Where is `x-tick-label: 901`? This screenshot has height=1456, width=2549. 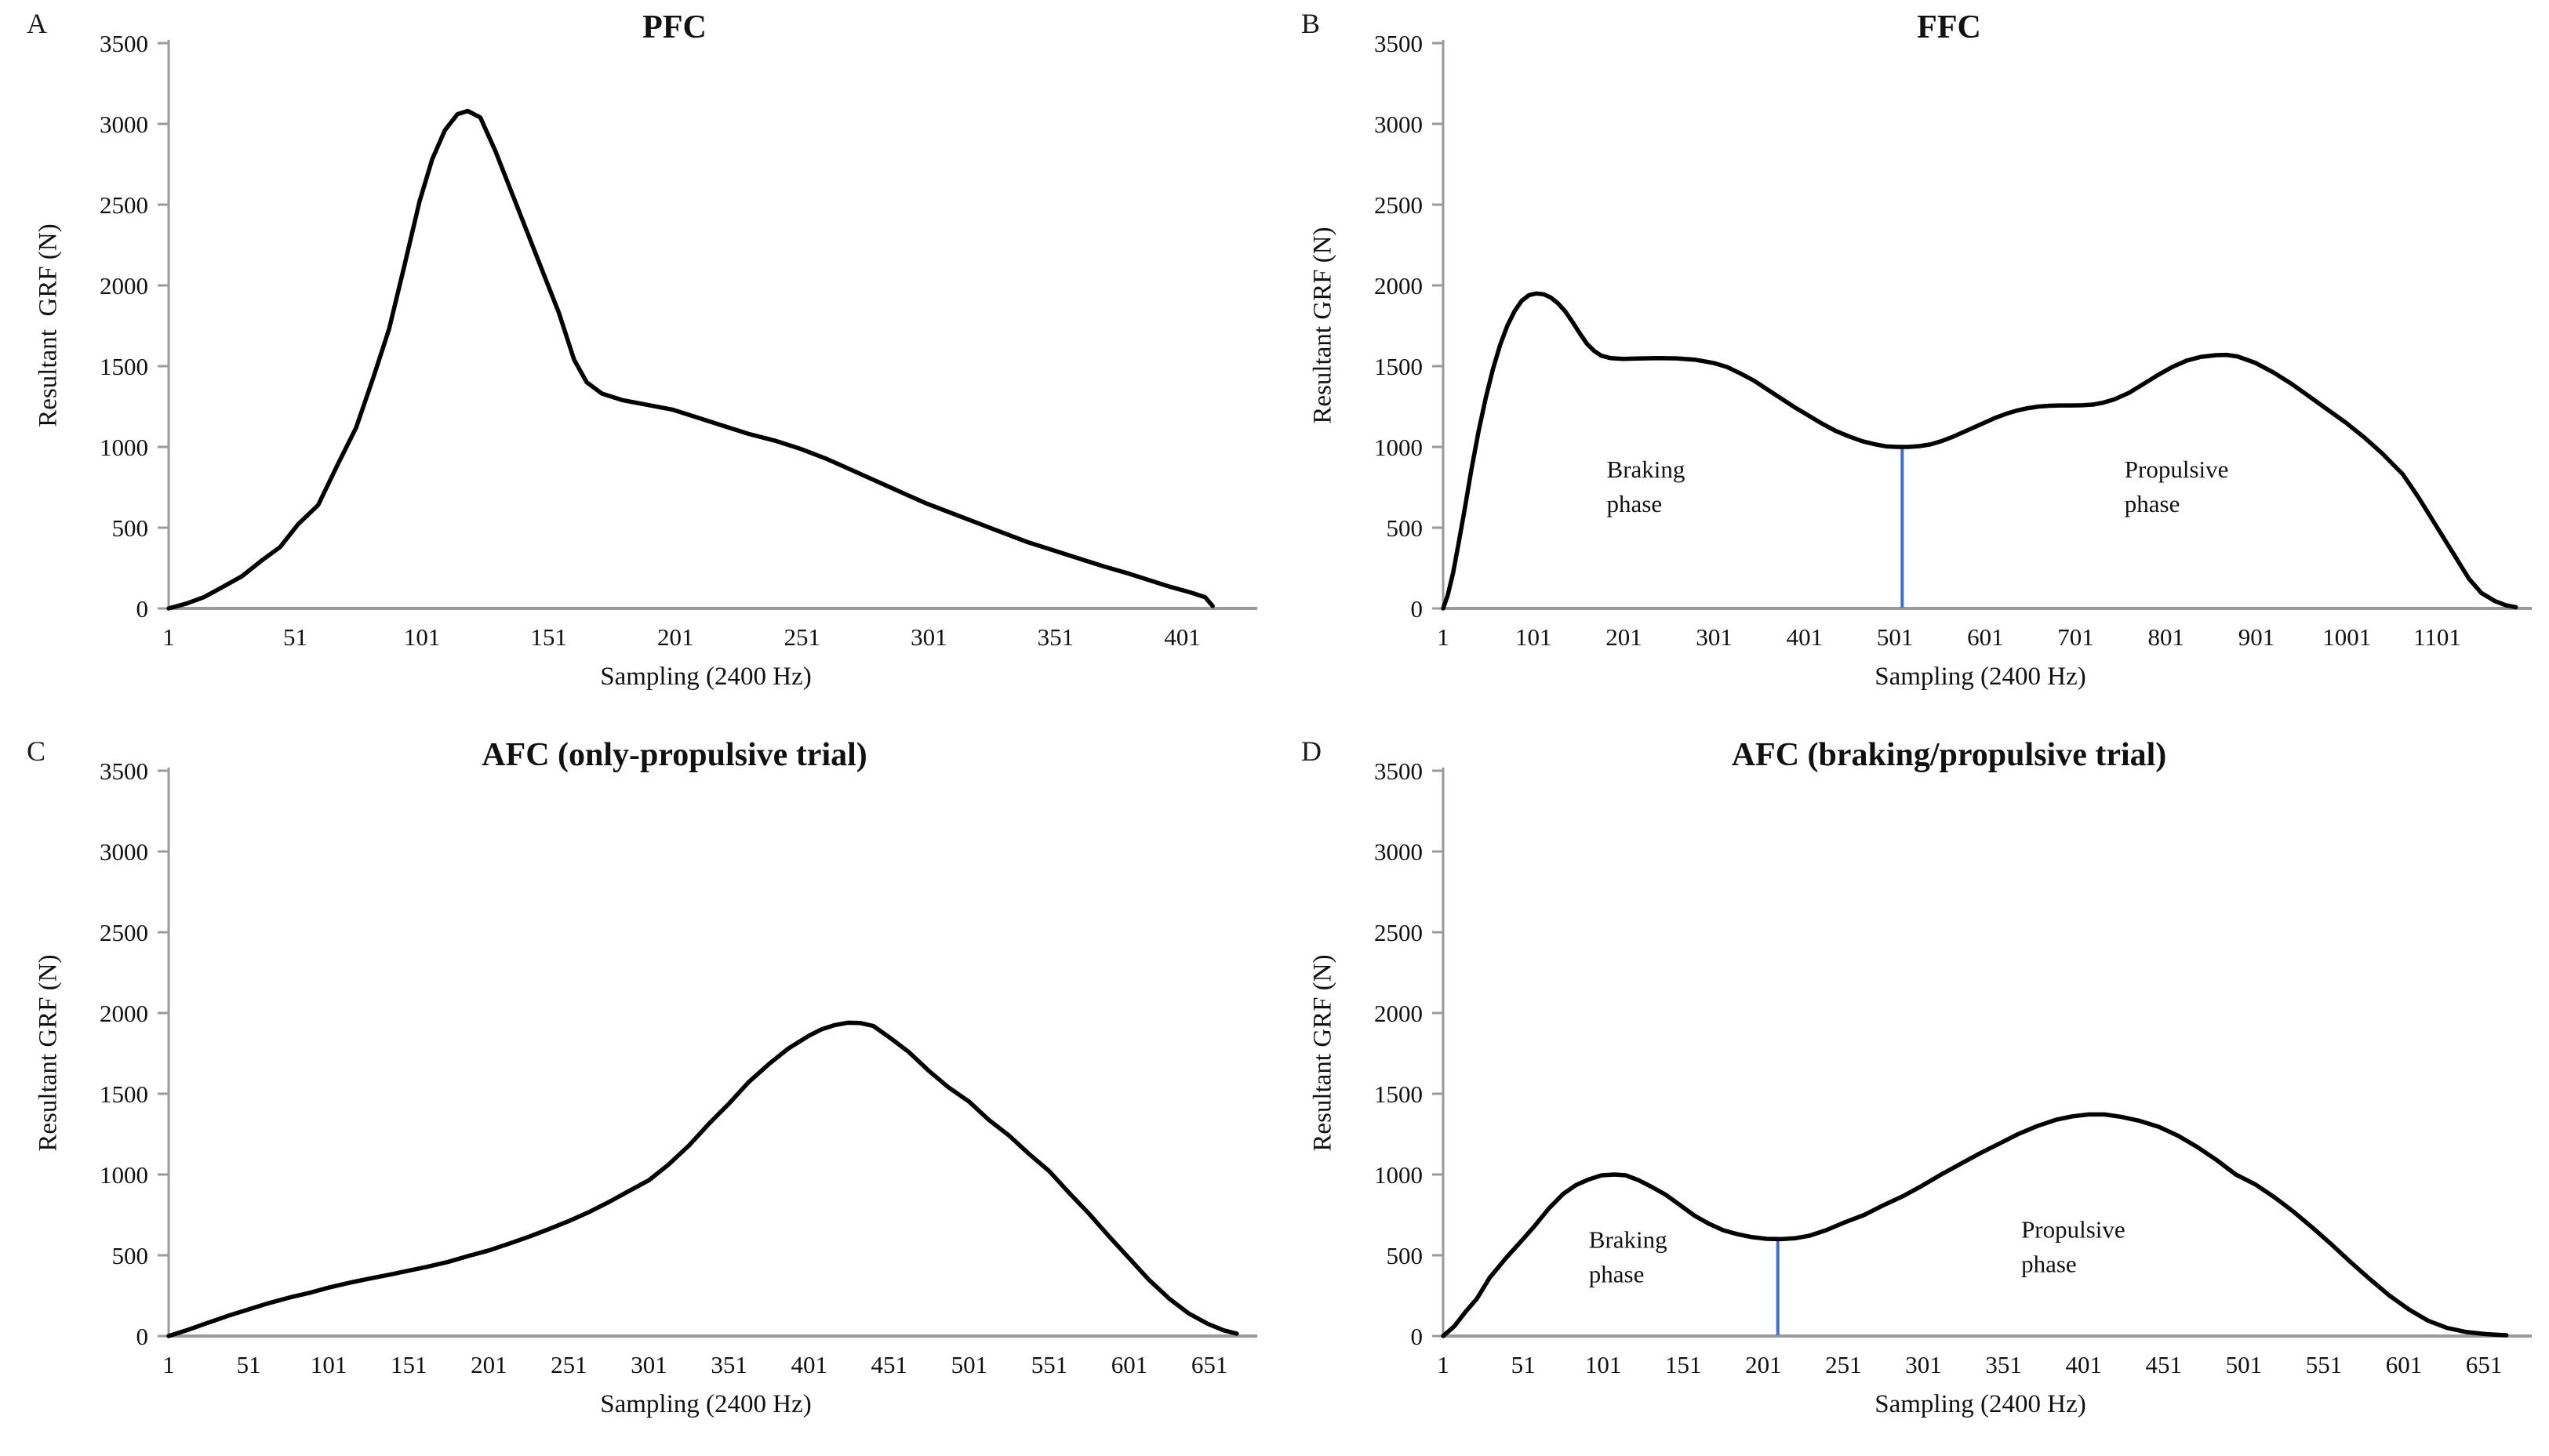 x-tick-label: 901 is located at coordinates (2256, 637).